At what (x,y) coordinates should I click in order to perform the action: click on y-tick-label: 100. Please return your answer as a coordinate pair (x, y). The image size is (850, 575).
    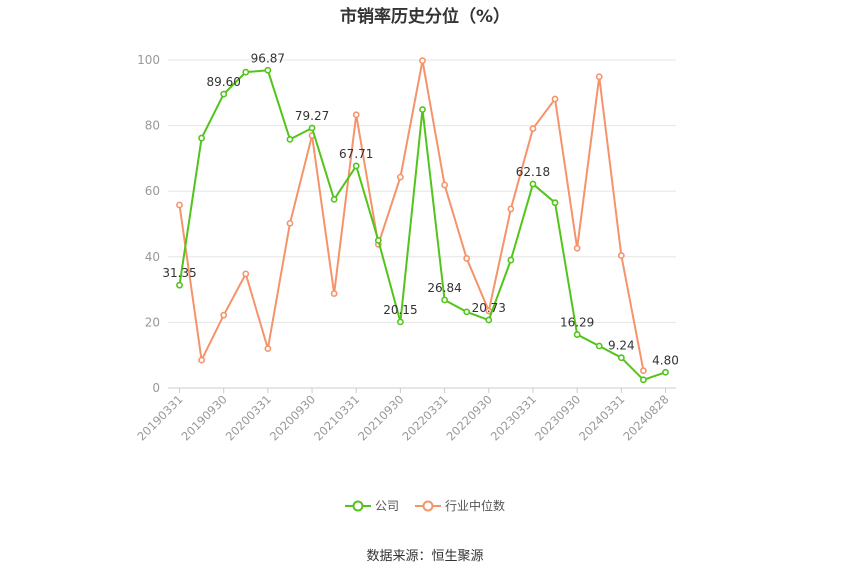
    Looking at the image, I should click on (148, 60).